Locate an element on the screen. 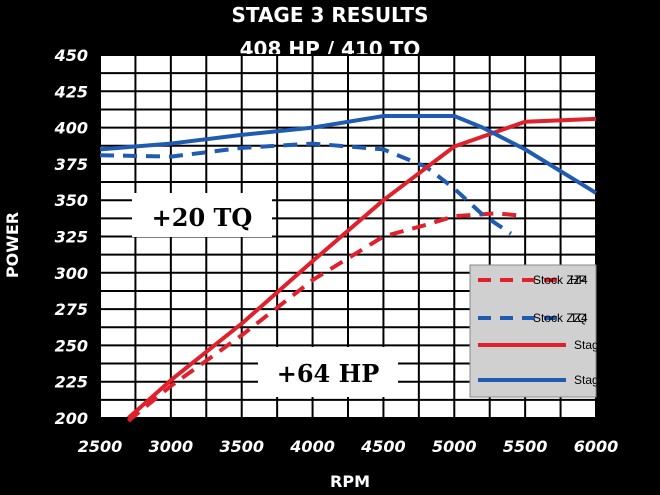  annotation-hp-gain: +64 HP is located at coordinates (328, 373).